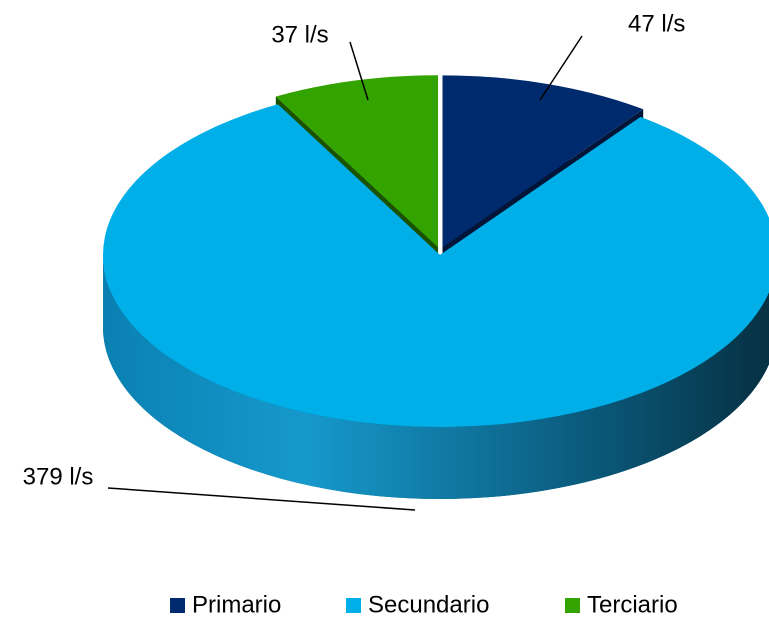 This screenshot has width=769, height=617. Describe the element at coordinates (299, 34) in the screenshot. I see `data-label: 37 l/s` at that location.